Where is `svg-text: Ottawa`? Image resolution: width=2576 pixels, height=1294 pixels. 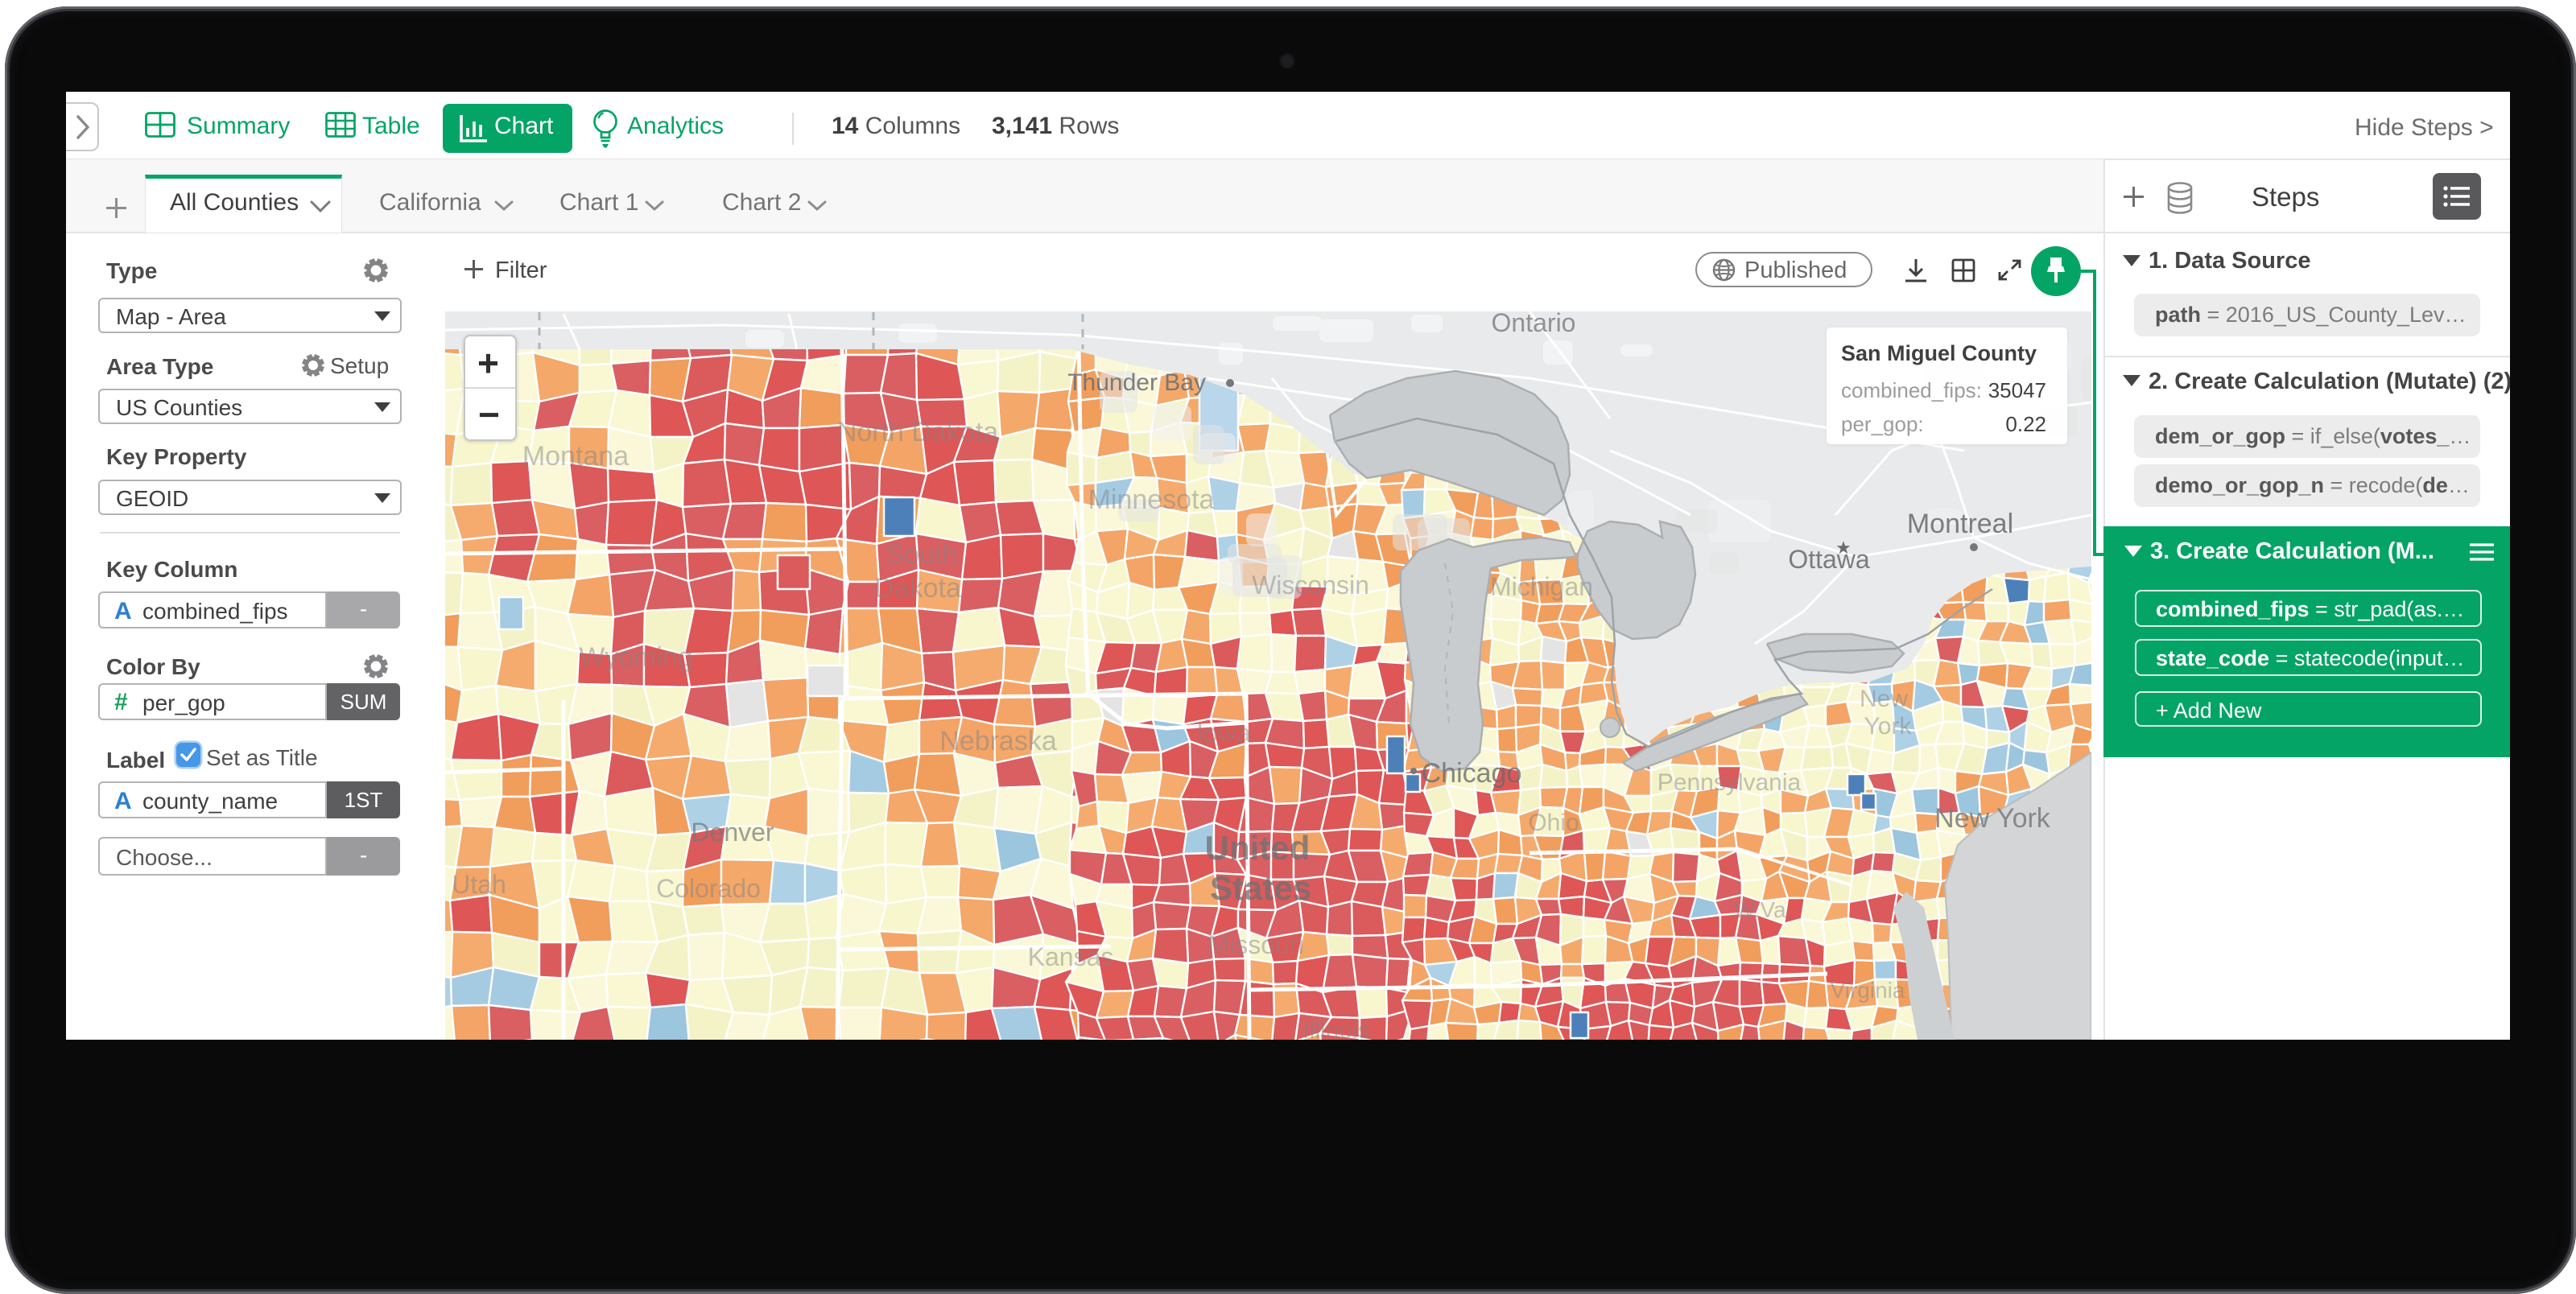
svg-text: Ottawa is located at coordinates (1829, 559).